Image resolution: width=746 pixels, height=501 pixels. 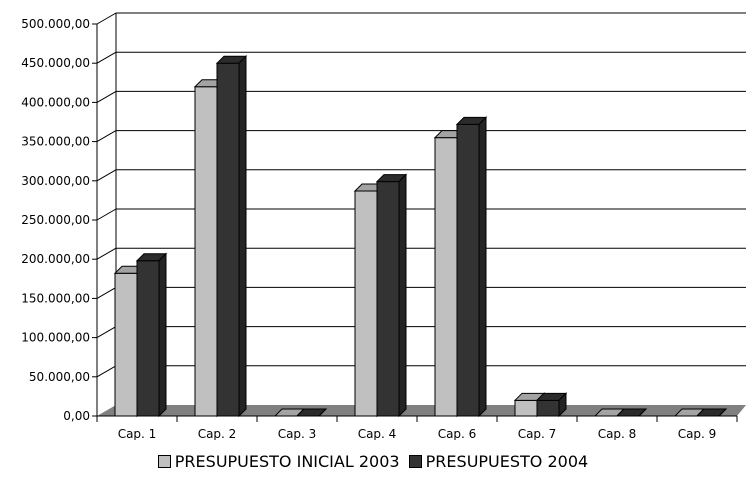 I want to click on y-tick-label: 200.000,00, so click(x=55, y=259).